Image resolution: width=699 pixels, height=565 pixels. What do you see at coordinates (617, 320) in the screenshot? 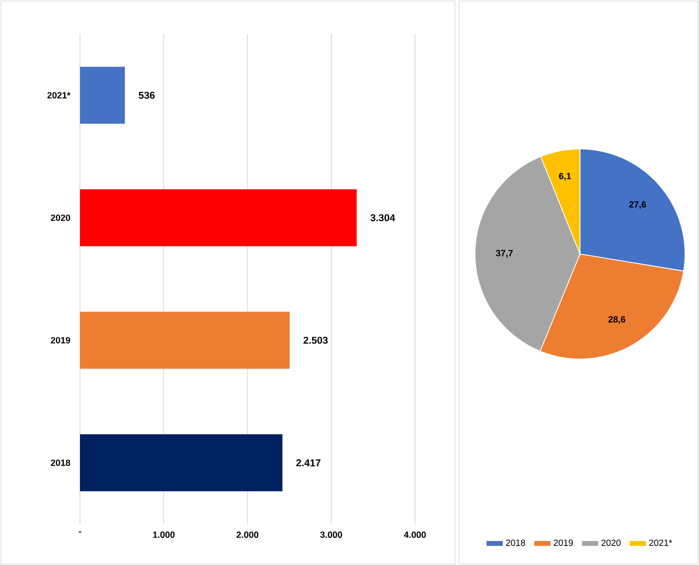
I see `data-label: 28,6` at bounding box center [617, 320].